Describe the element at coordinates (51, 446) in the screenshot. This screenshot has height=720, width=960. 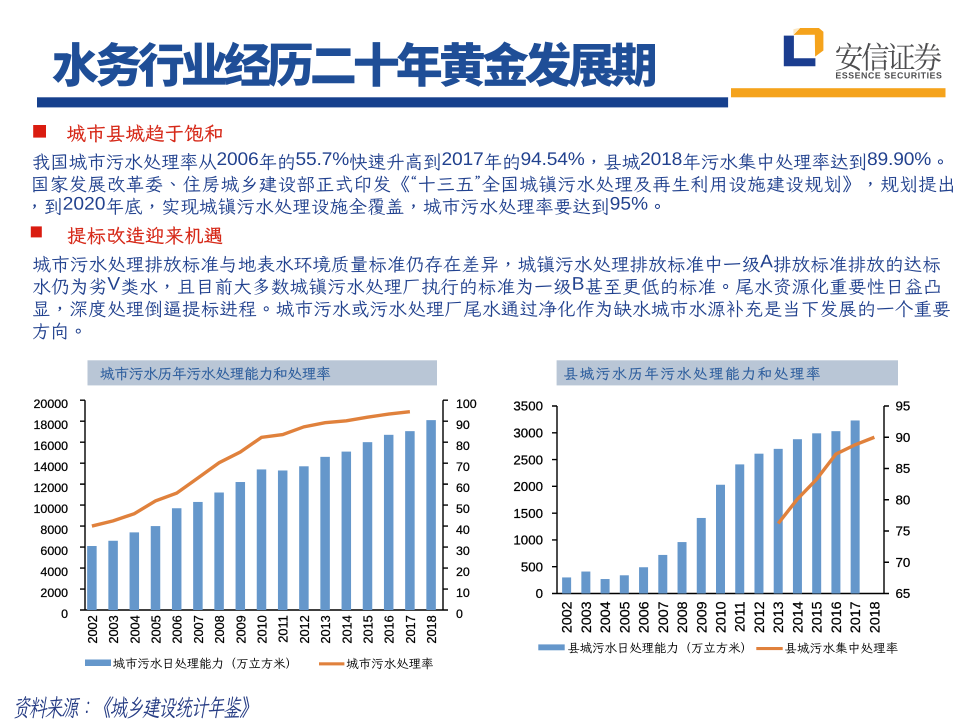
I see `svg-text: 16000` at that location.